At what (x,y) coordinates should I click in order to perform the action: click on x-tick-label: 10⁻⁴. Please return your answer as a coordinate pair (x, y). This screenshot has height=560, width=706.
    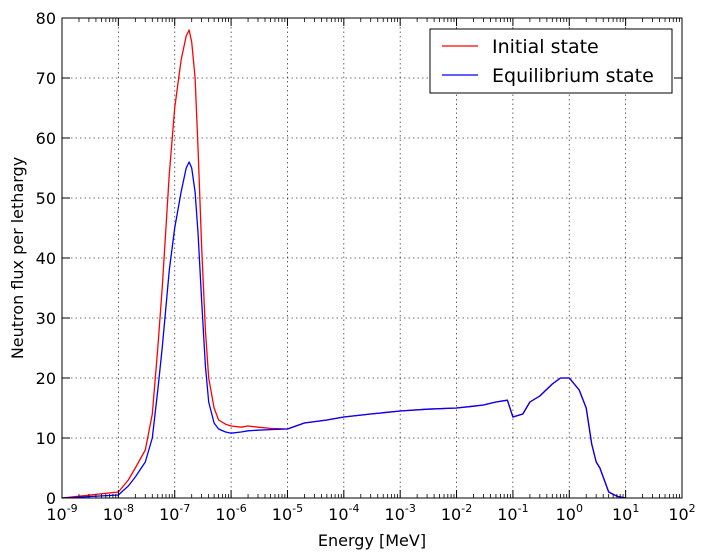
    Looking at the image, I should click on (343, 513).